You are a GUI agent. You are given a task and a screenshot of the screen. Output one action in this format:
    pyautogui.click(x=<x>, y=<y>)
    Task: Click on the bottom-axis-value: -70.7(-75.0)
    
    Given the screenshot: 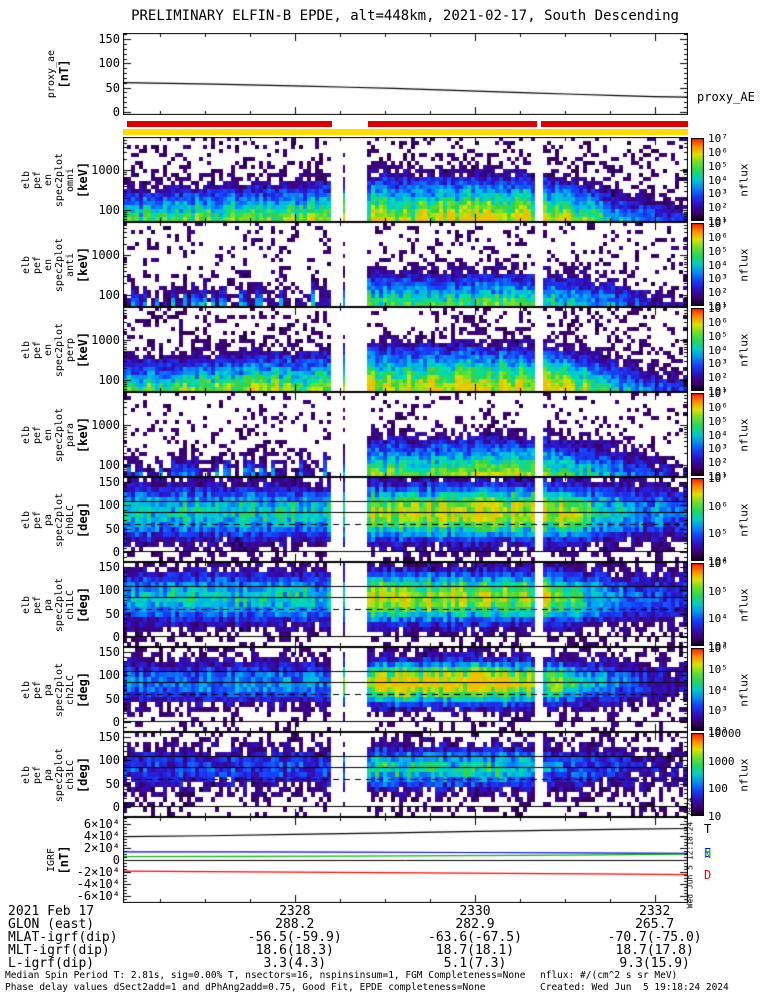 What is the action you would take?
    pyautogui.click(x=654, y=937)
    